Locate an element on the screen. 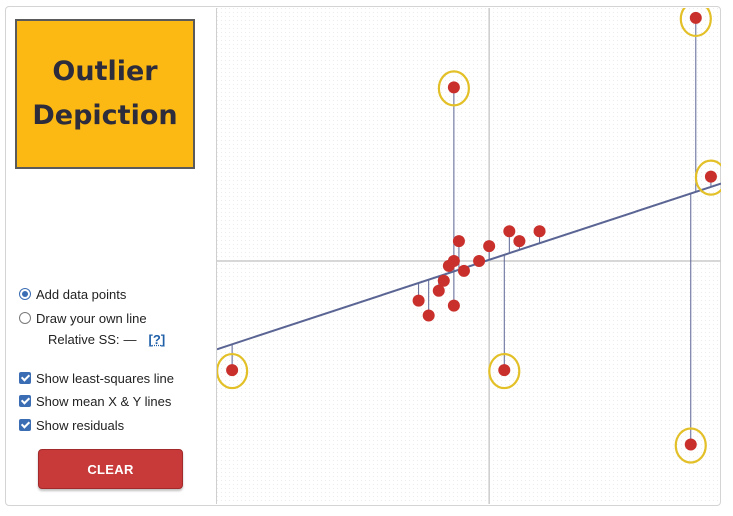  help-link: [?] is located at coordinates (157, 339).